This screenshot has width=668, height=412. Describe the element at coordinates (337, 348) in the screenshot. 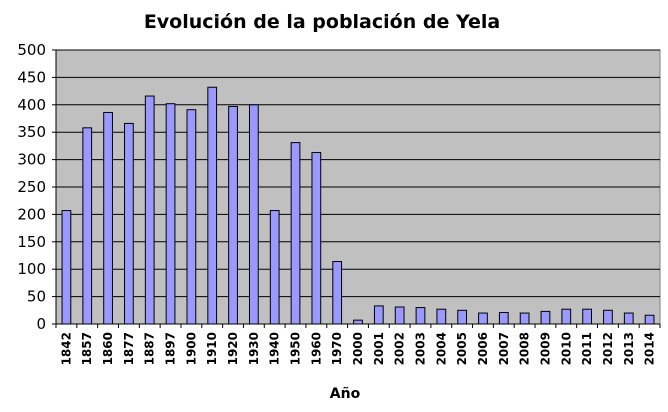

I see `x-tick-label: 1970` at that location.